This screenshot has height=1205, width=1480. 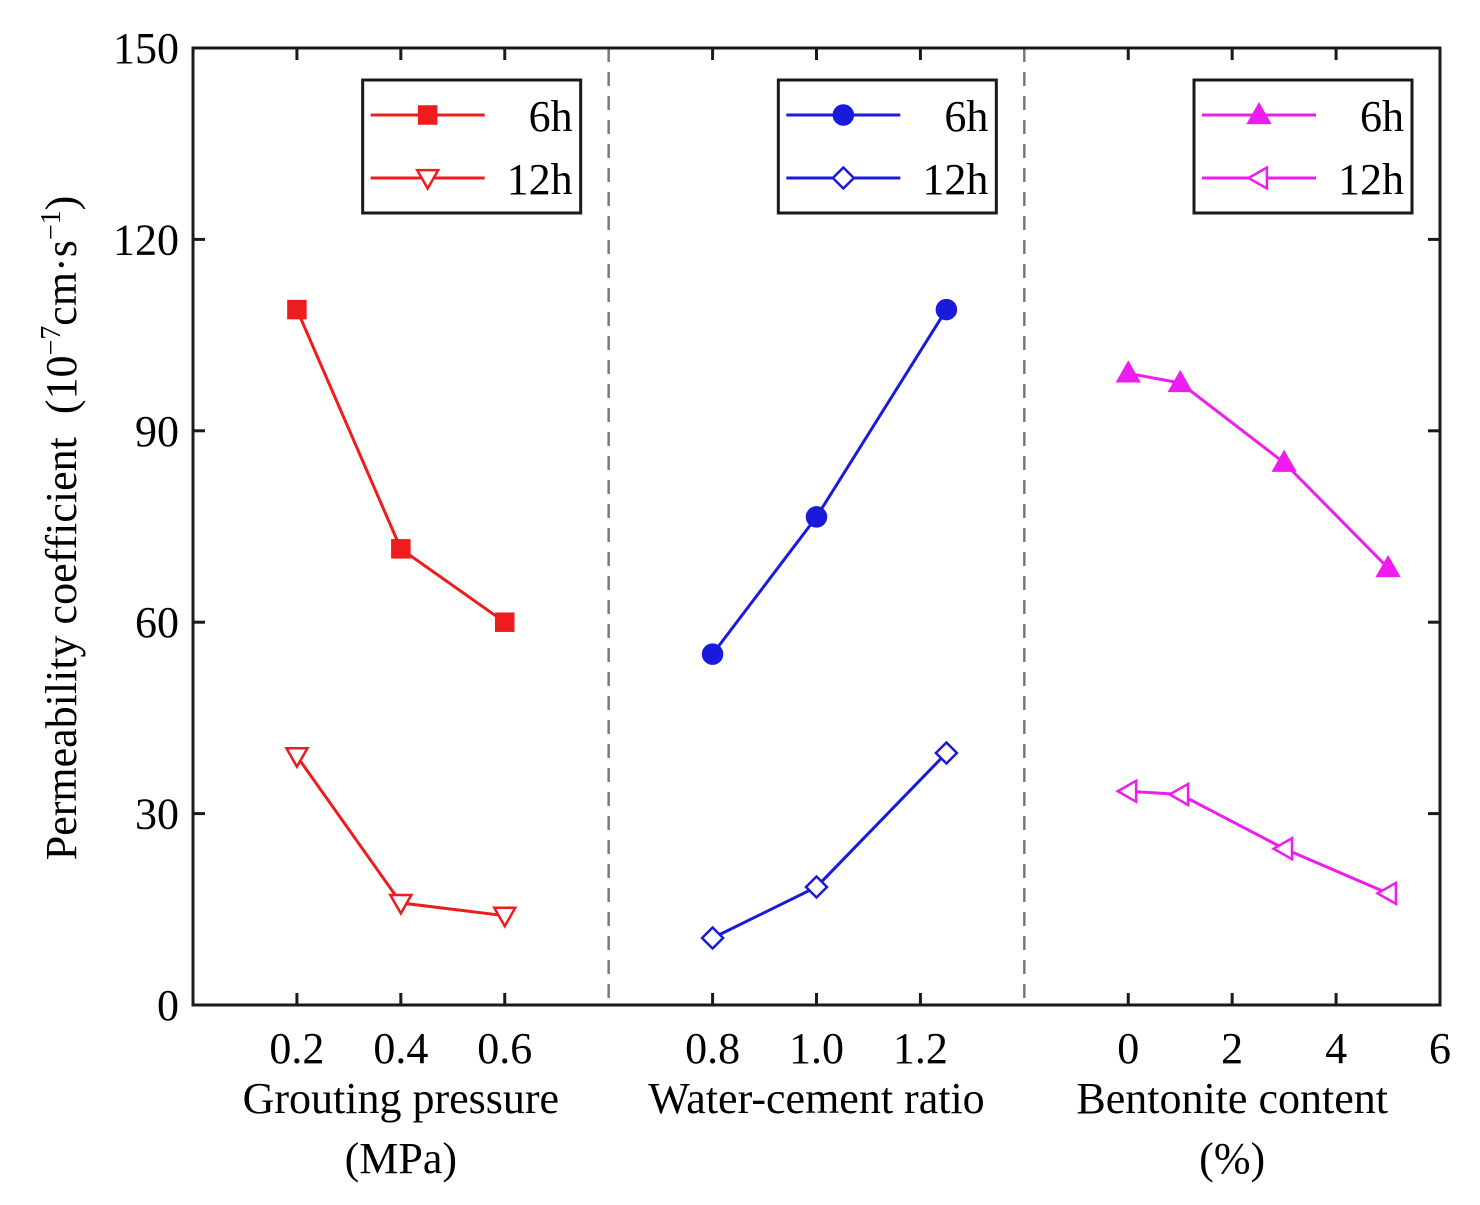 What do you see at coordinates (401, 1098) in the screenshot?
I see `x-axis-title: Grouting pressure` at bounding box center [401, 1098].